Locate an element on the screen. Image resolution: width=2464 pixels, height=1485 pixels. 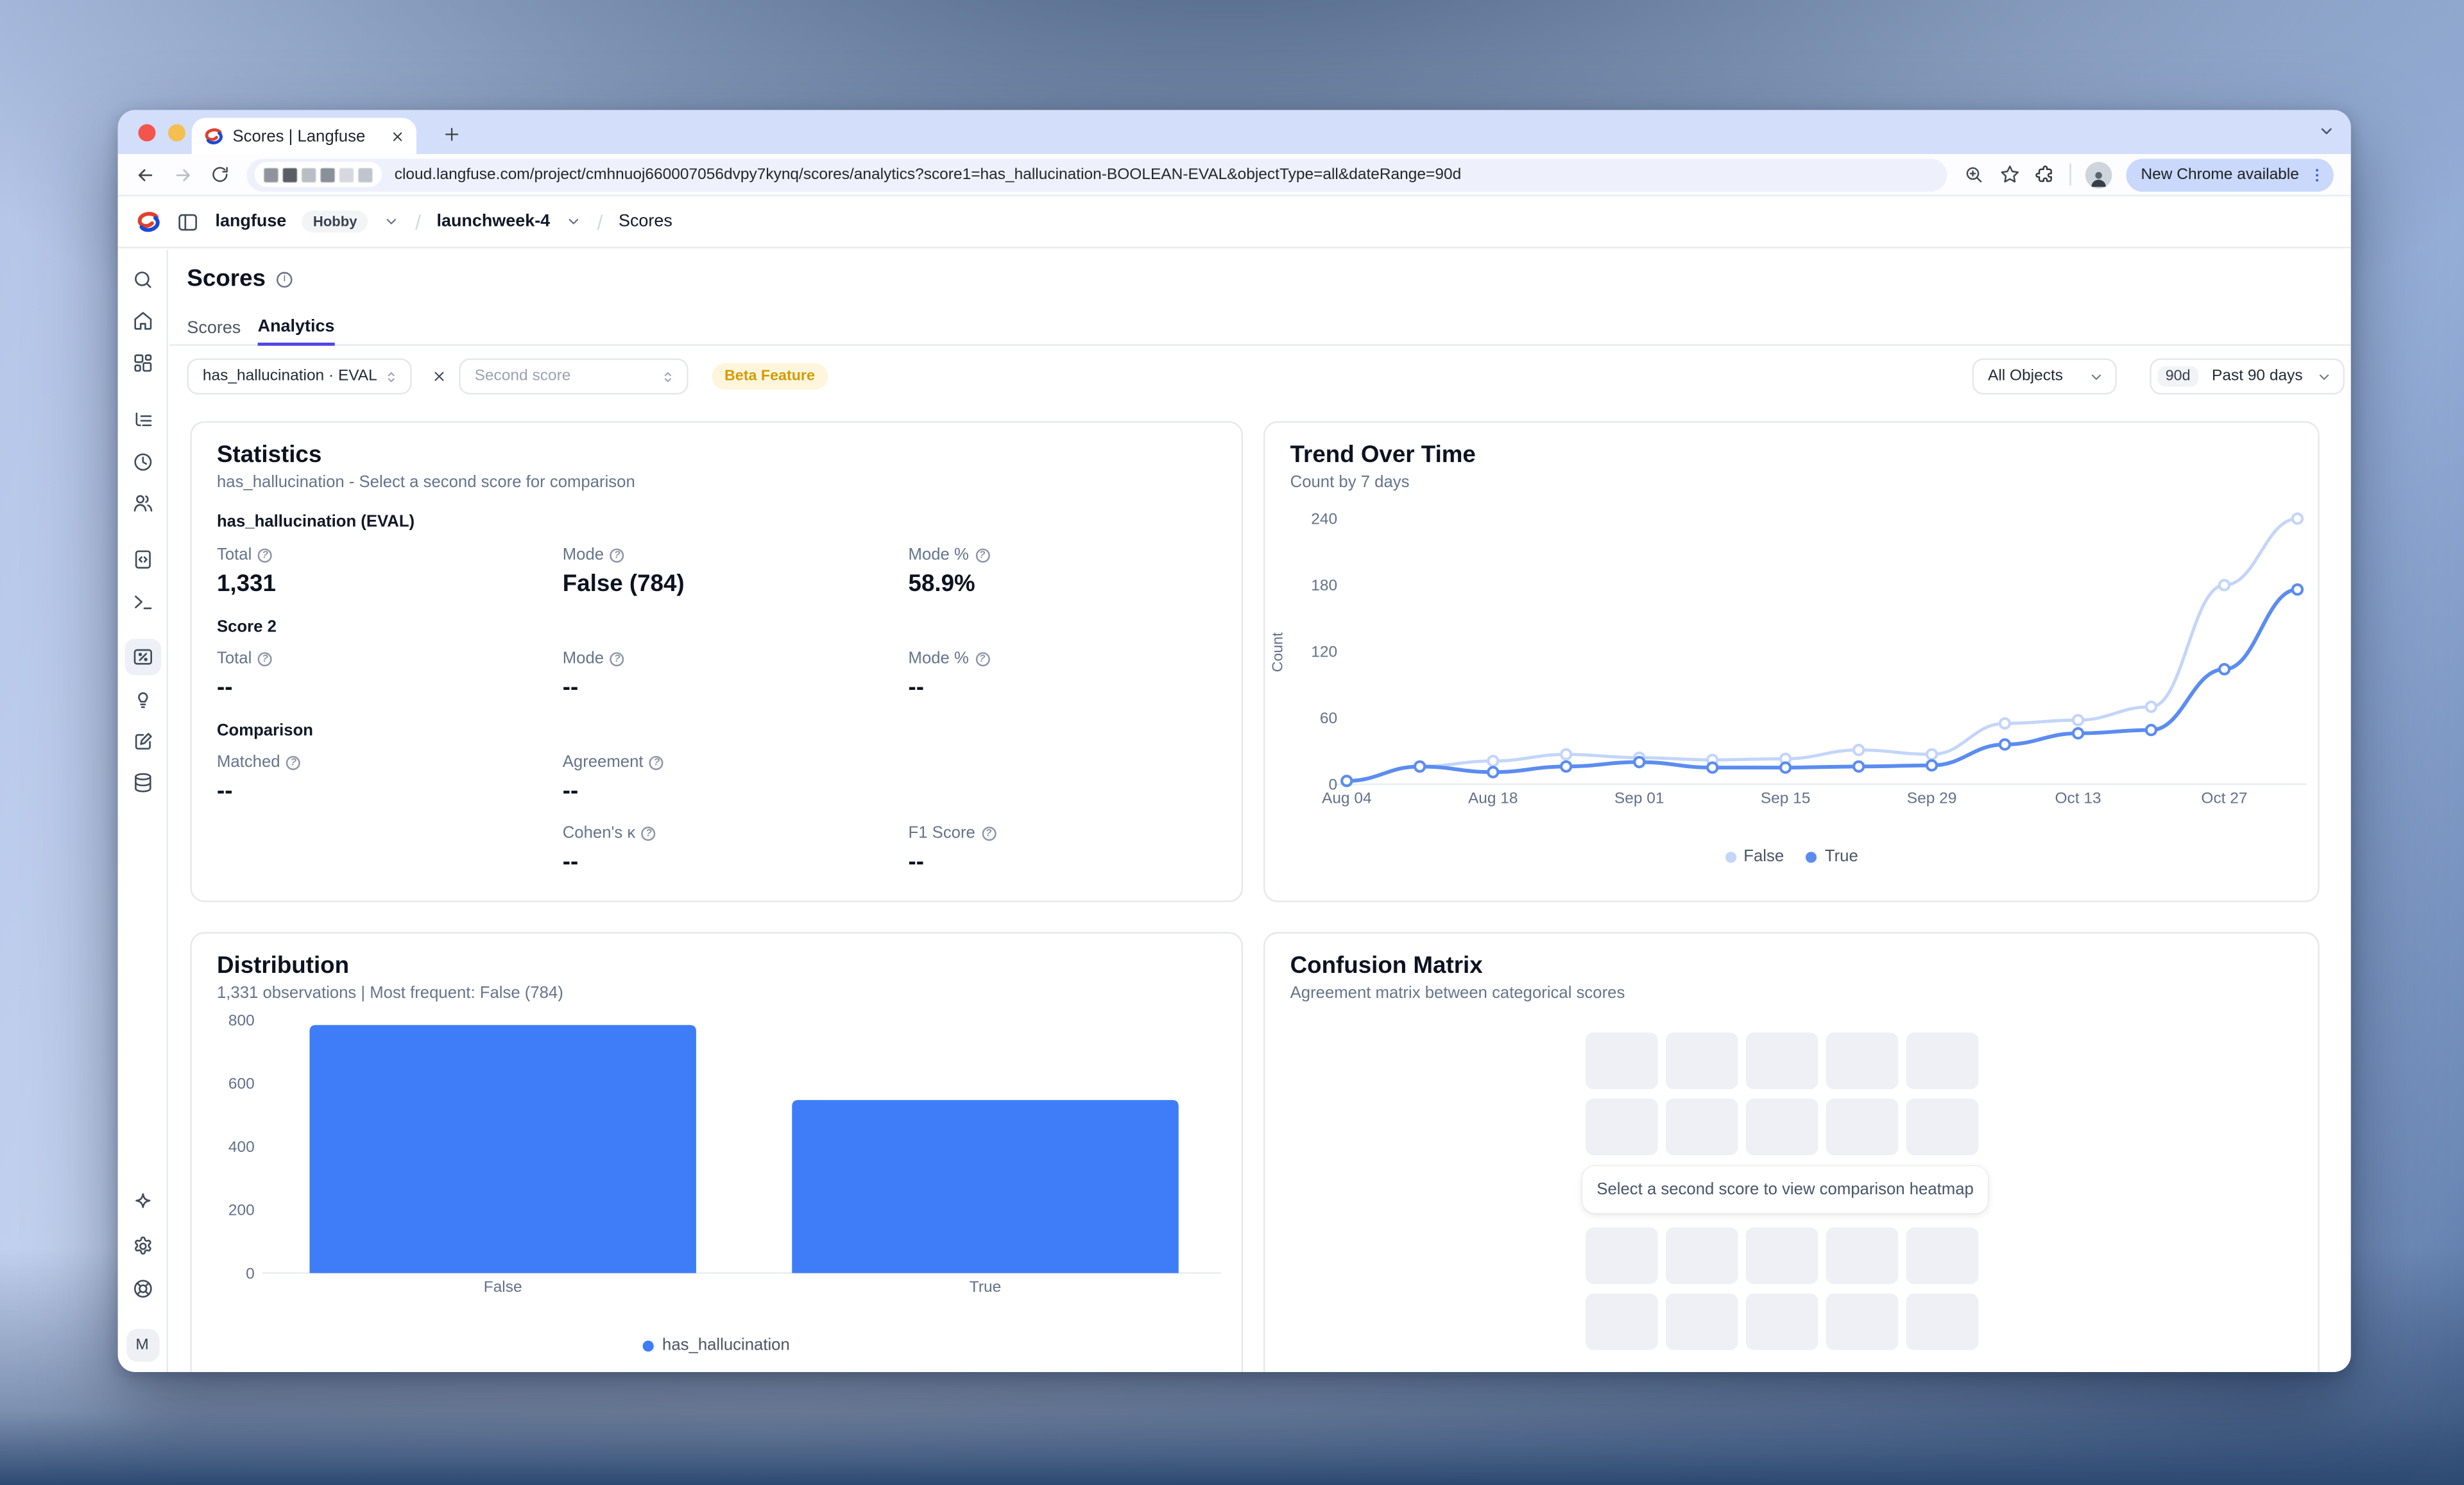
breadcrumb-page: Scores is located at coordinates (645, 222).